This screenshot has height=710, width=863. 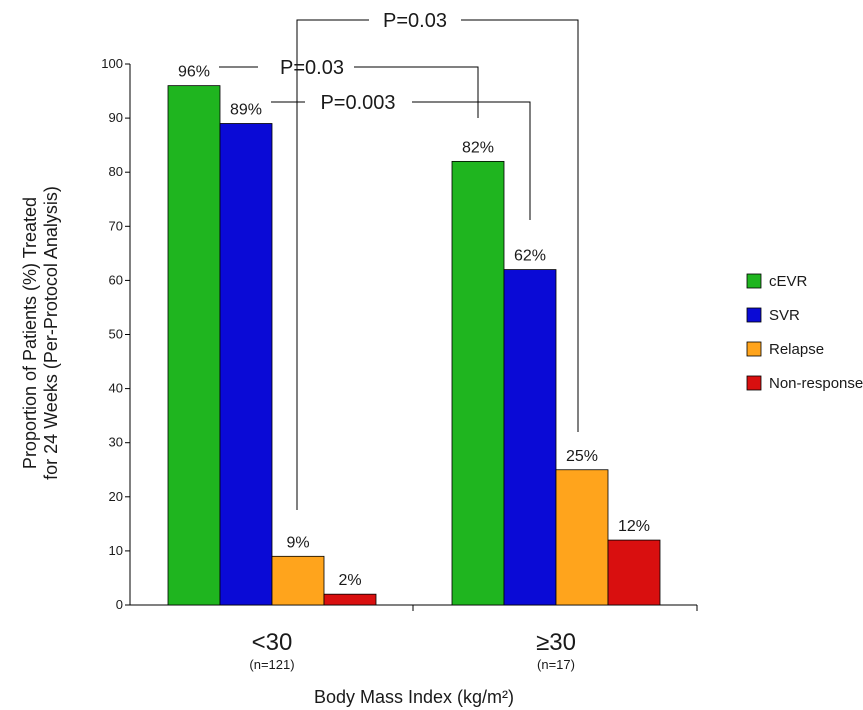 What do you see at coordinates (804, 332) in the screenshot?
I see `legend: cEVR SVR Relapse Non-response` at bounding box center [804, 332].